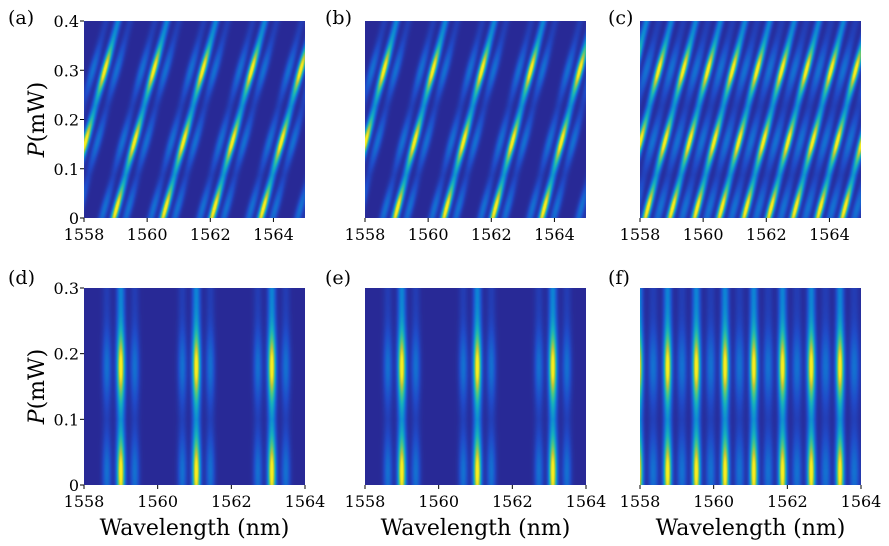 The image size is (889, 546). What do you see at coordinates (66, 419) in the screenshot?
I see `y-tick-label-d-1: 0.1` at bounding box center [66, 419].